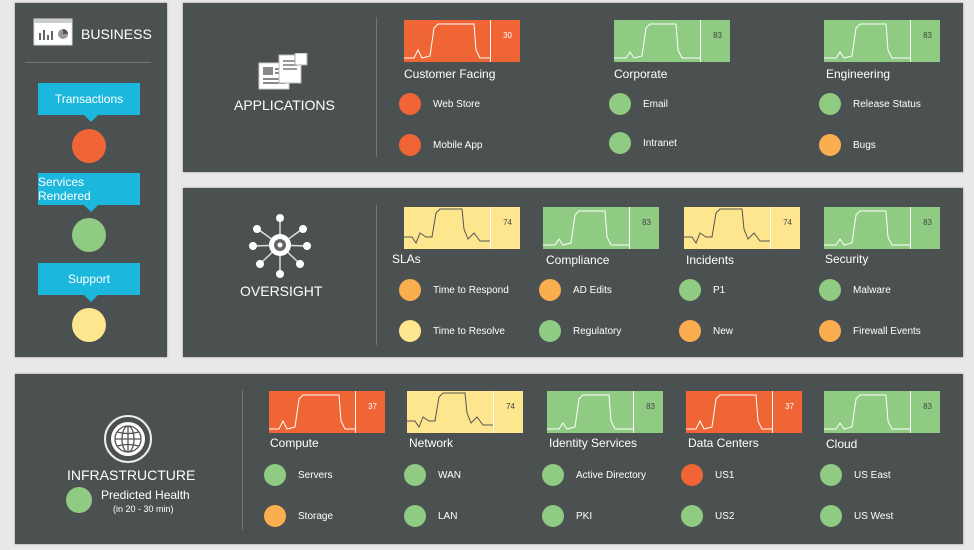  What do you see at coordinates (116, 34) in the screenshot?
I see `business-title: BUSINESS` at bounding box center [116, 34].